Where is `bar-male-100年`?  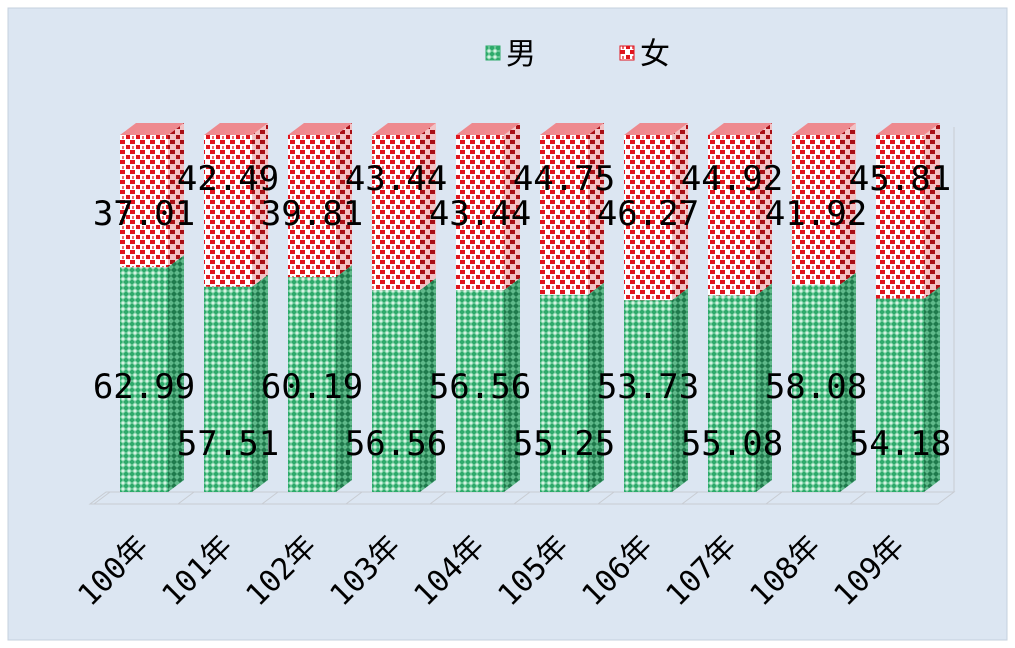 bar-male-100年 is located at coordinates (152, 373).